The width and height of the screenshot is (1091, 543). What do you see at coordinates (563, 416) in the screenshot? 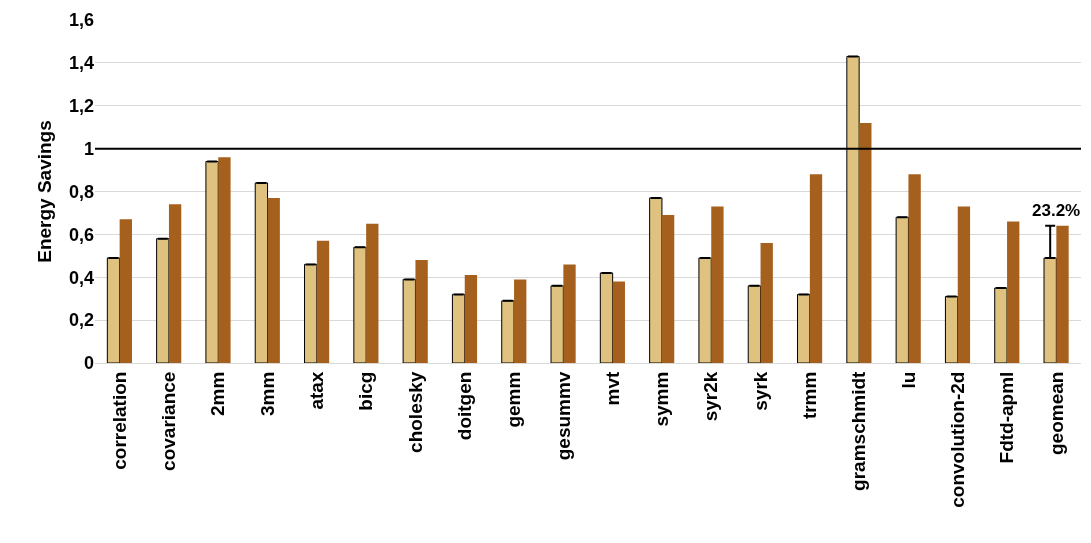
I see `x-tick-label: gesummv` at bounding box center [563, 416].